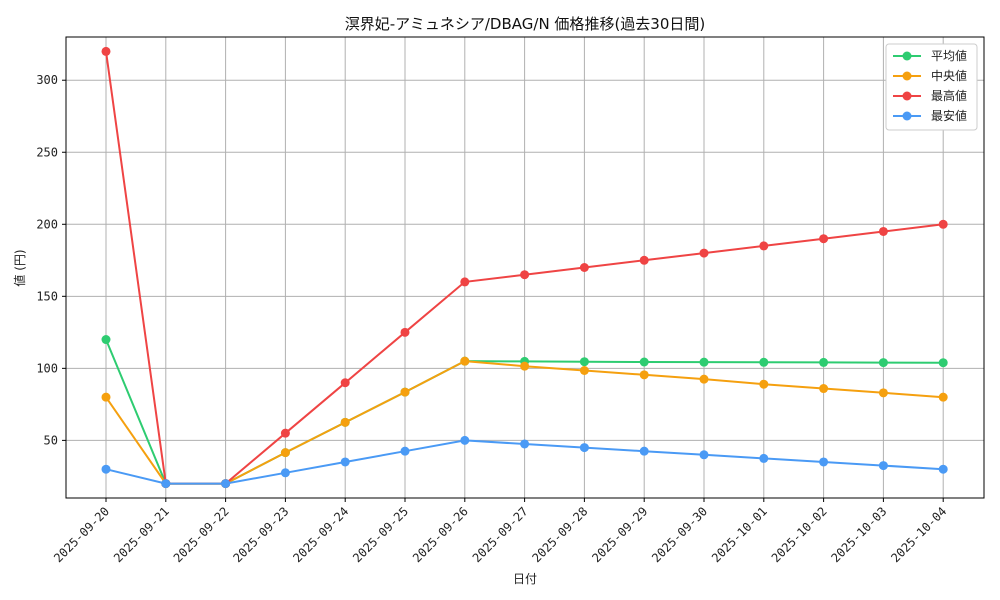 The height and width of the screenshot is (600, 1000). I want to click on chart-title: 溟界妃-アミュネシア/DBAG/N 価格推移(過去30日間), so click(525, 24).